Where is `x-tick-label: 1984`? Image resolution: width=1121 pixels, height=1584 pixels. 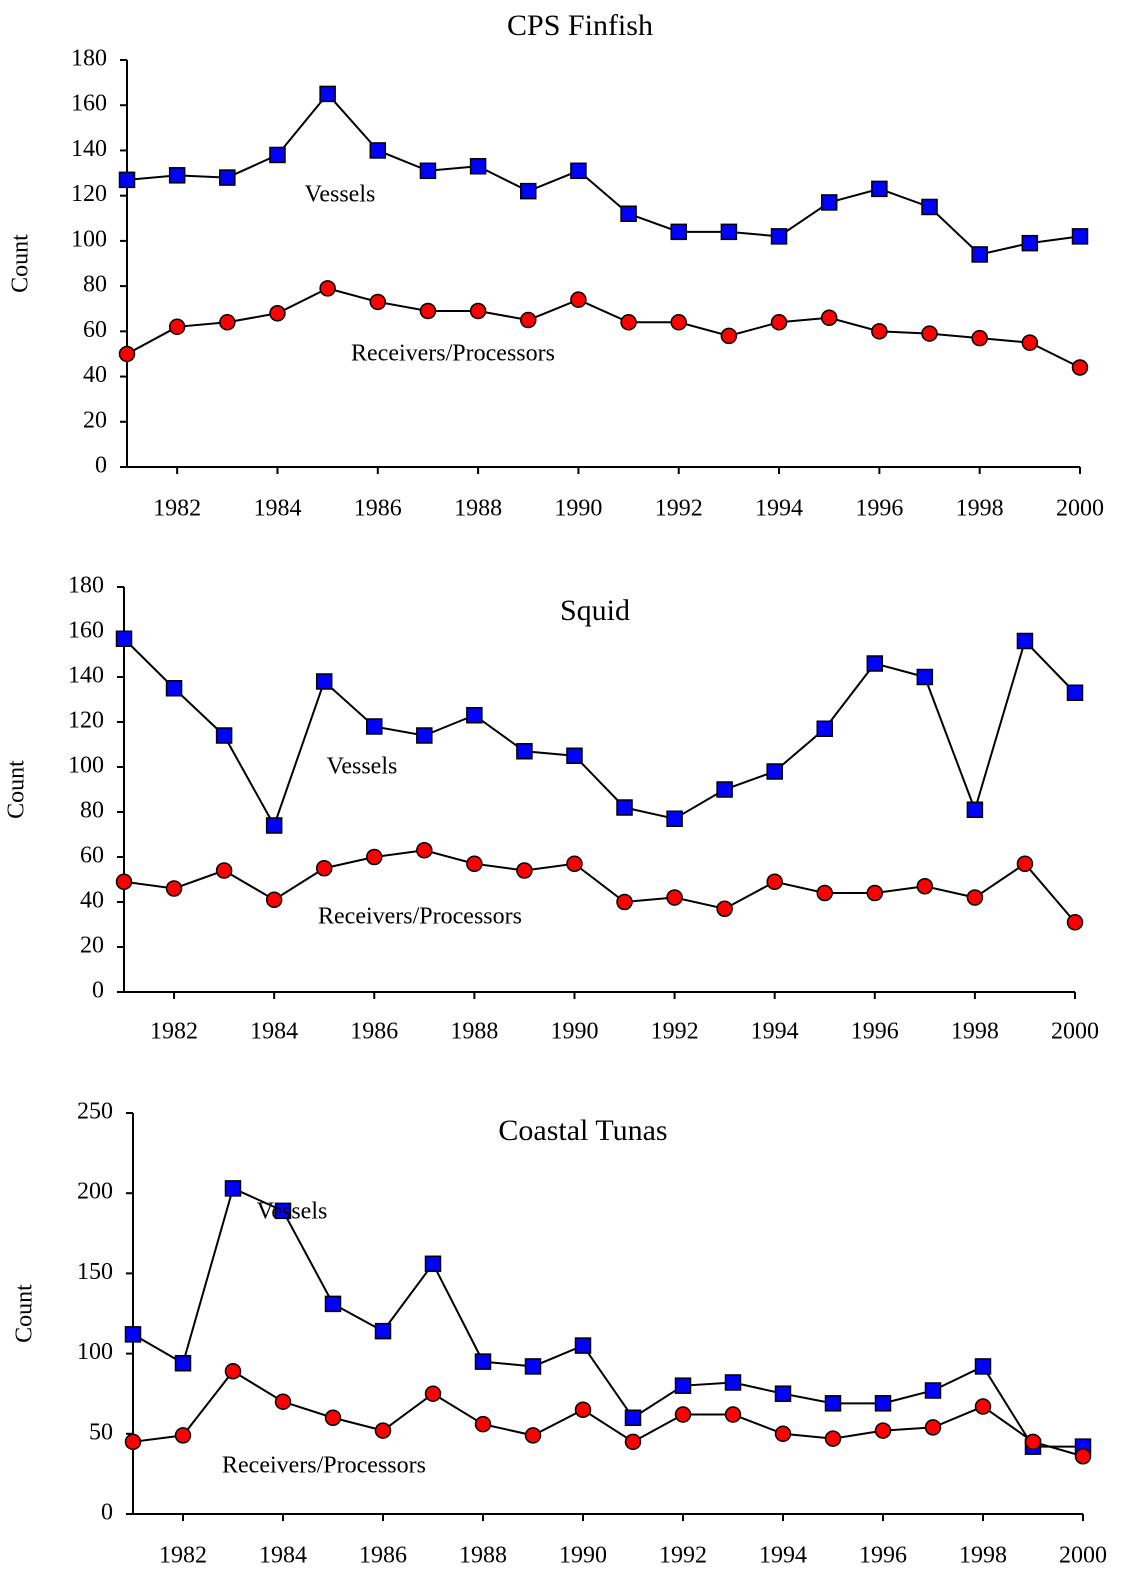 x-tick-label: 1984 is located at coordinates (277, 509).